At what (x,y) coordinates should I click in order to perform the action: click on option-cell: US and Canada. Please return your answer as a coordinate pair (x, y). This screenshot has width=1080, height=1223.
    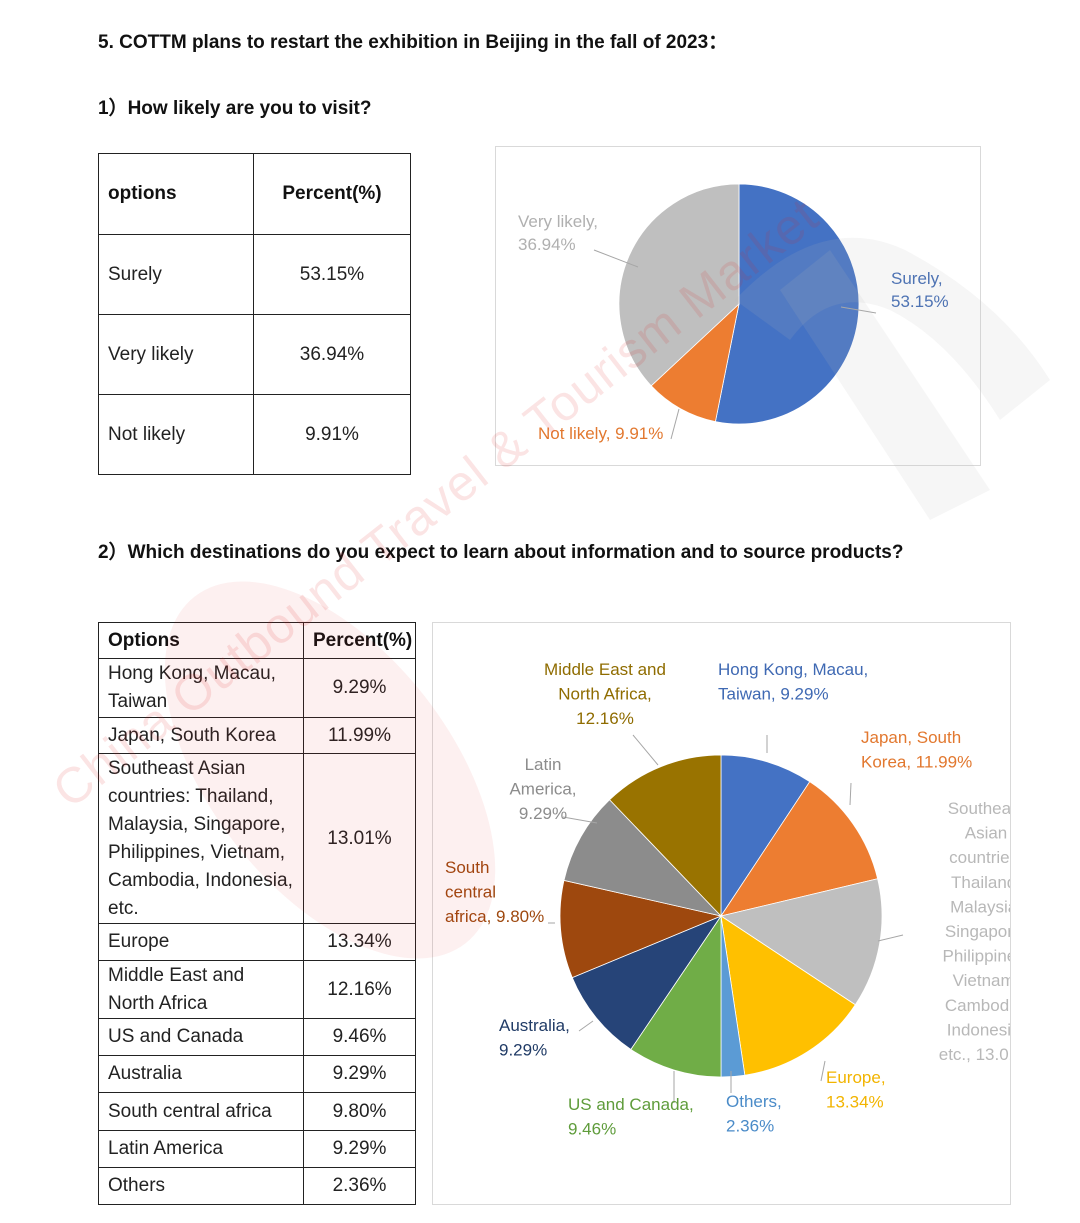
    Looking at the image, I should click on (201, 1037).